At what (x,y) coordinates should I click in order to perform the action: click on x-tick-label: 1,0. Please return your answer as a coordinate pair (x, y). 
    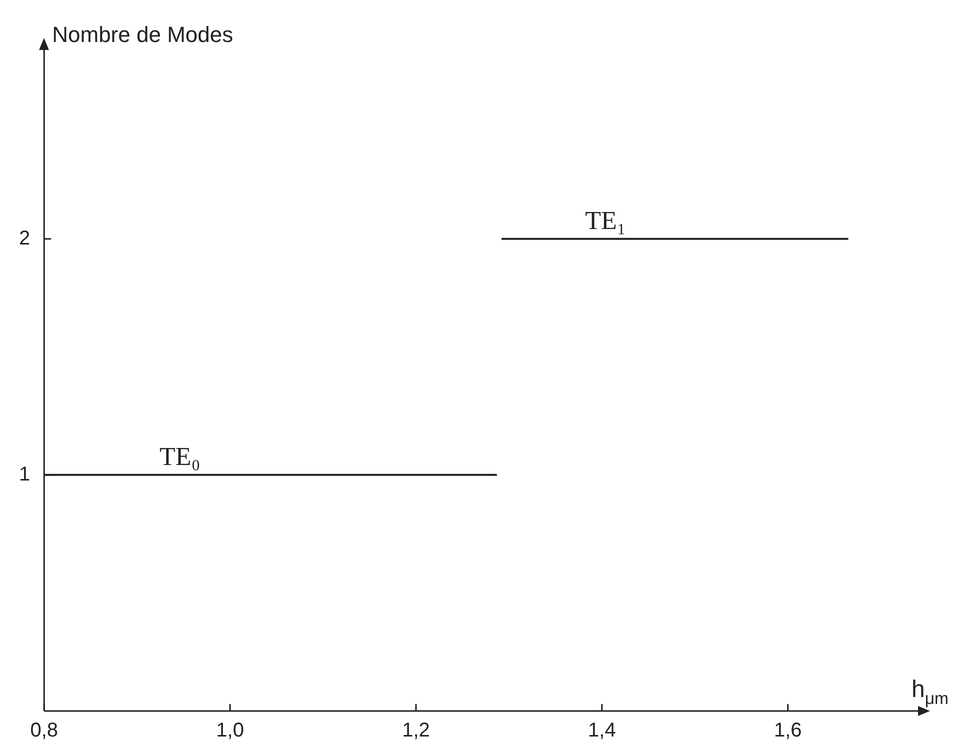
    Looking at the image, I should click on (230, 731).